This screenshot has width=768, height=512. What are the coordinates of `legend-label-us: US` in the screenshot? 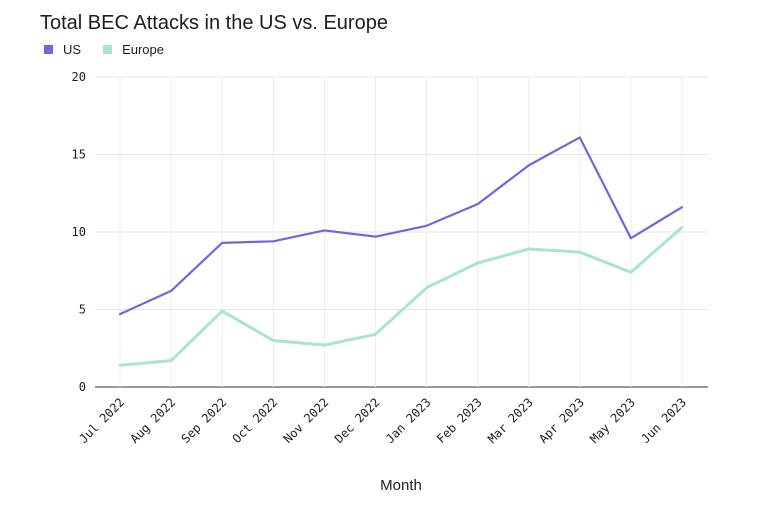 It's located at (72, 49).